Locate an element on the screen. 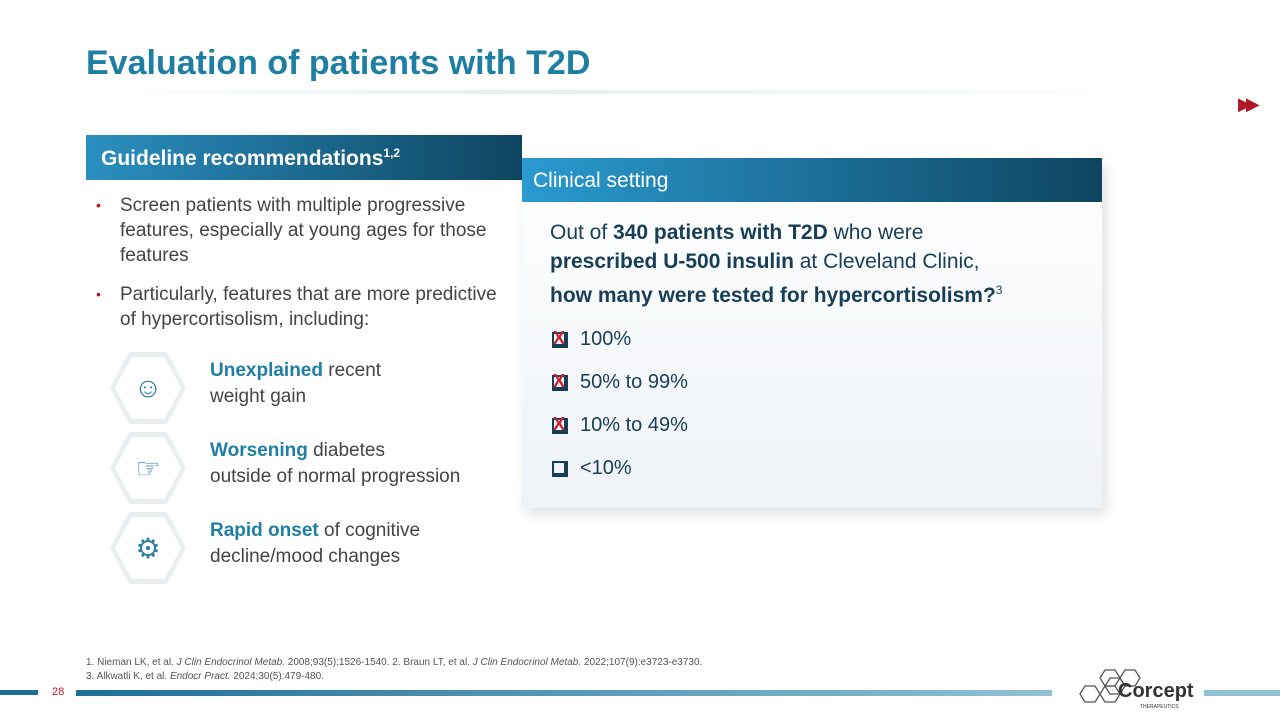 This screenshot has width=1280, height=720. page-title: Evaluation of patients with T2D is located at coordinates (338, 63).